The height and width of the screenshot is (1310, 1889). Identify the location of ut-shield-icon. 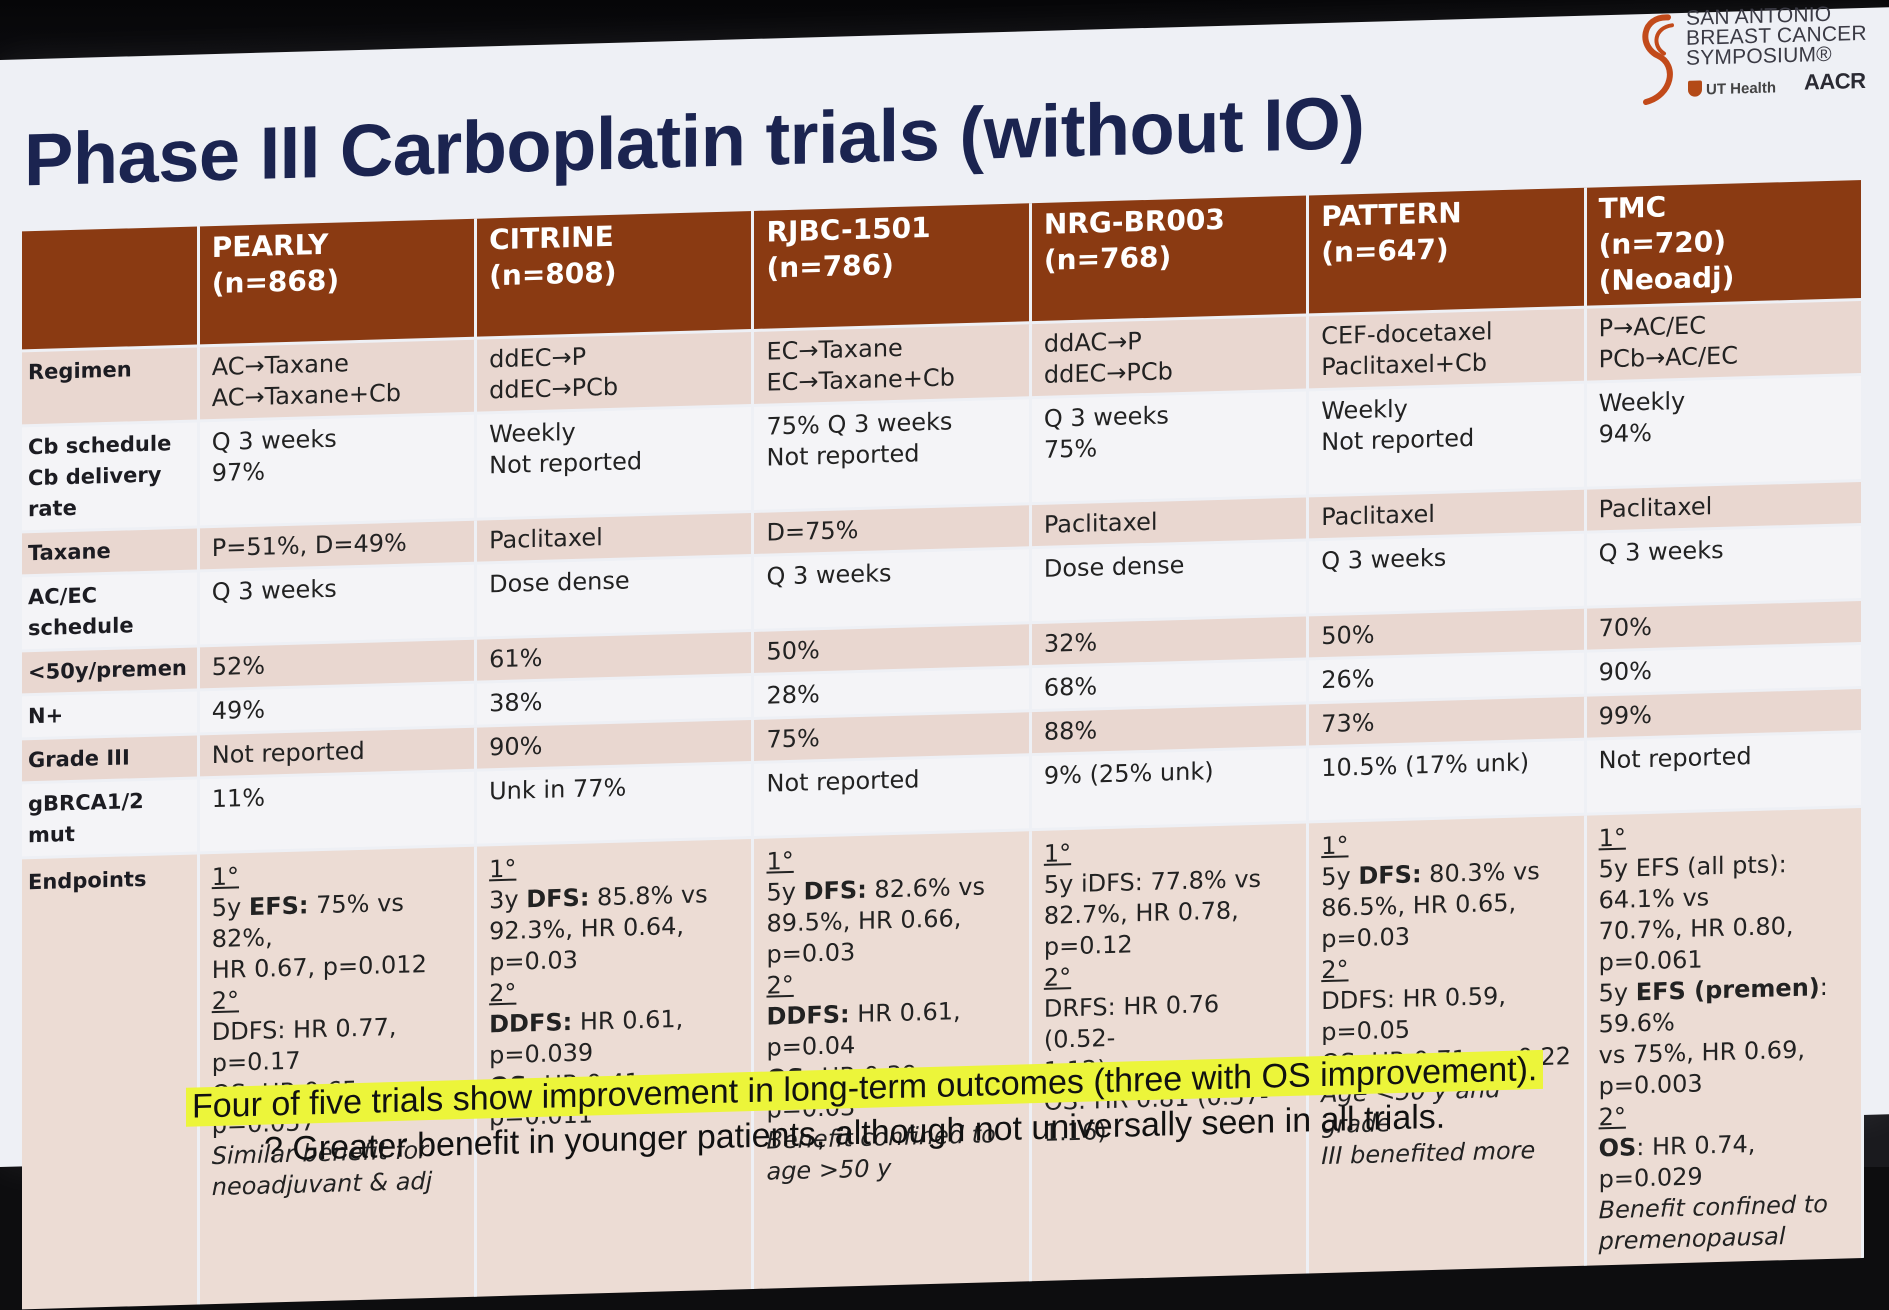
(1695, 88).